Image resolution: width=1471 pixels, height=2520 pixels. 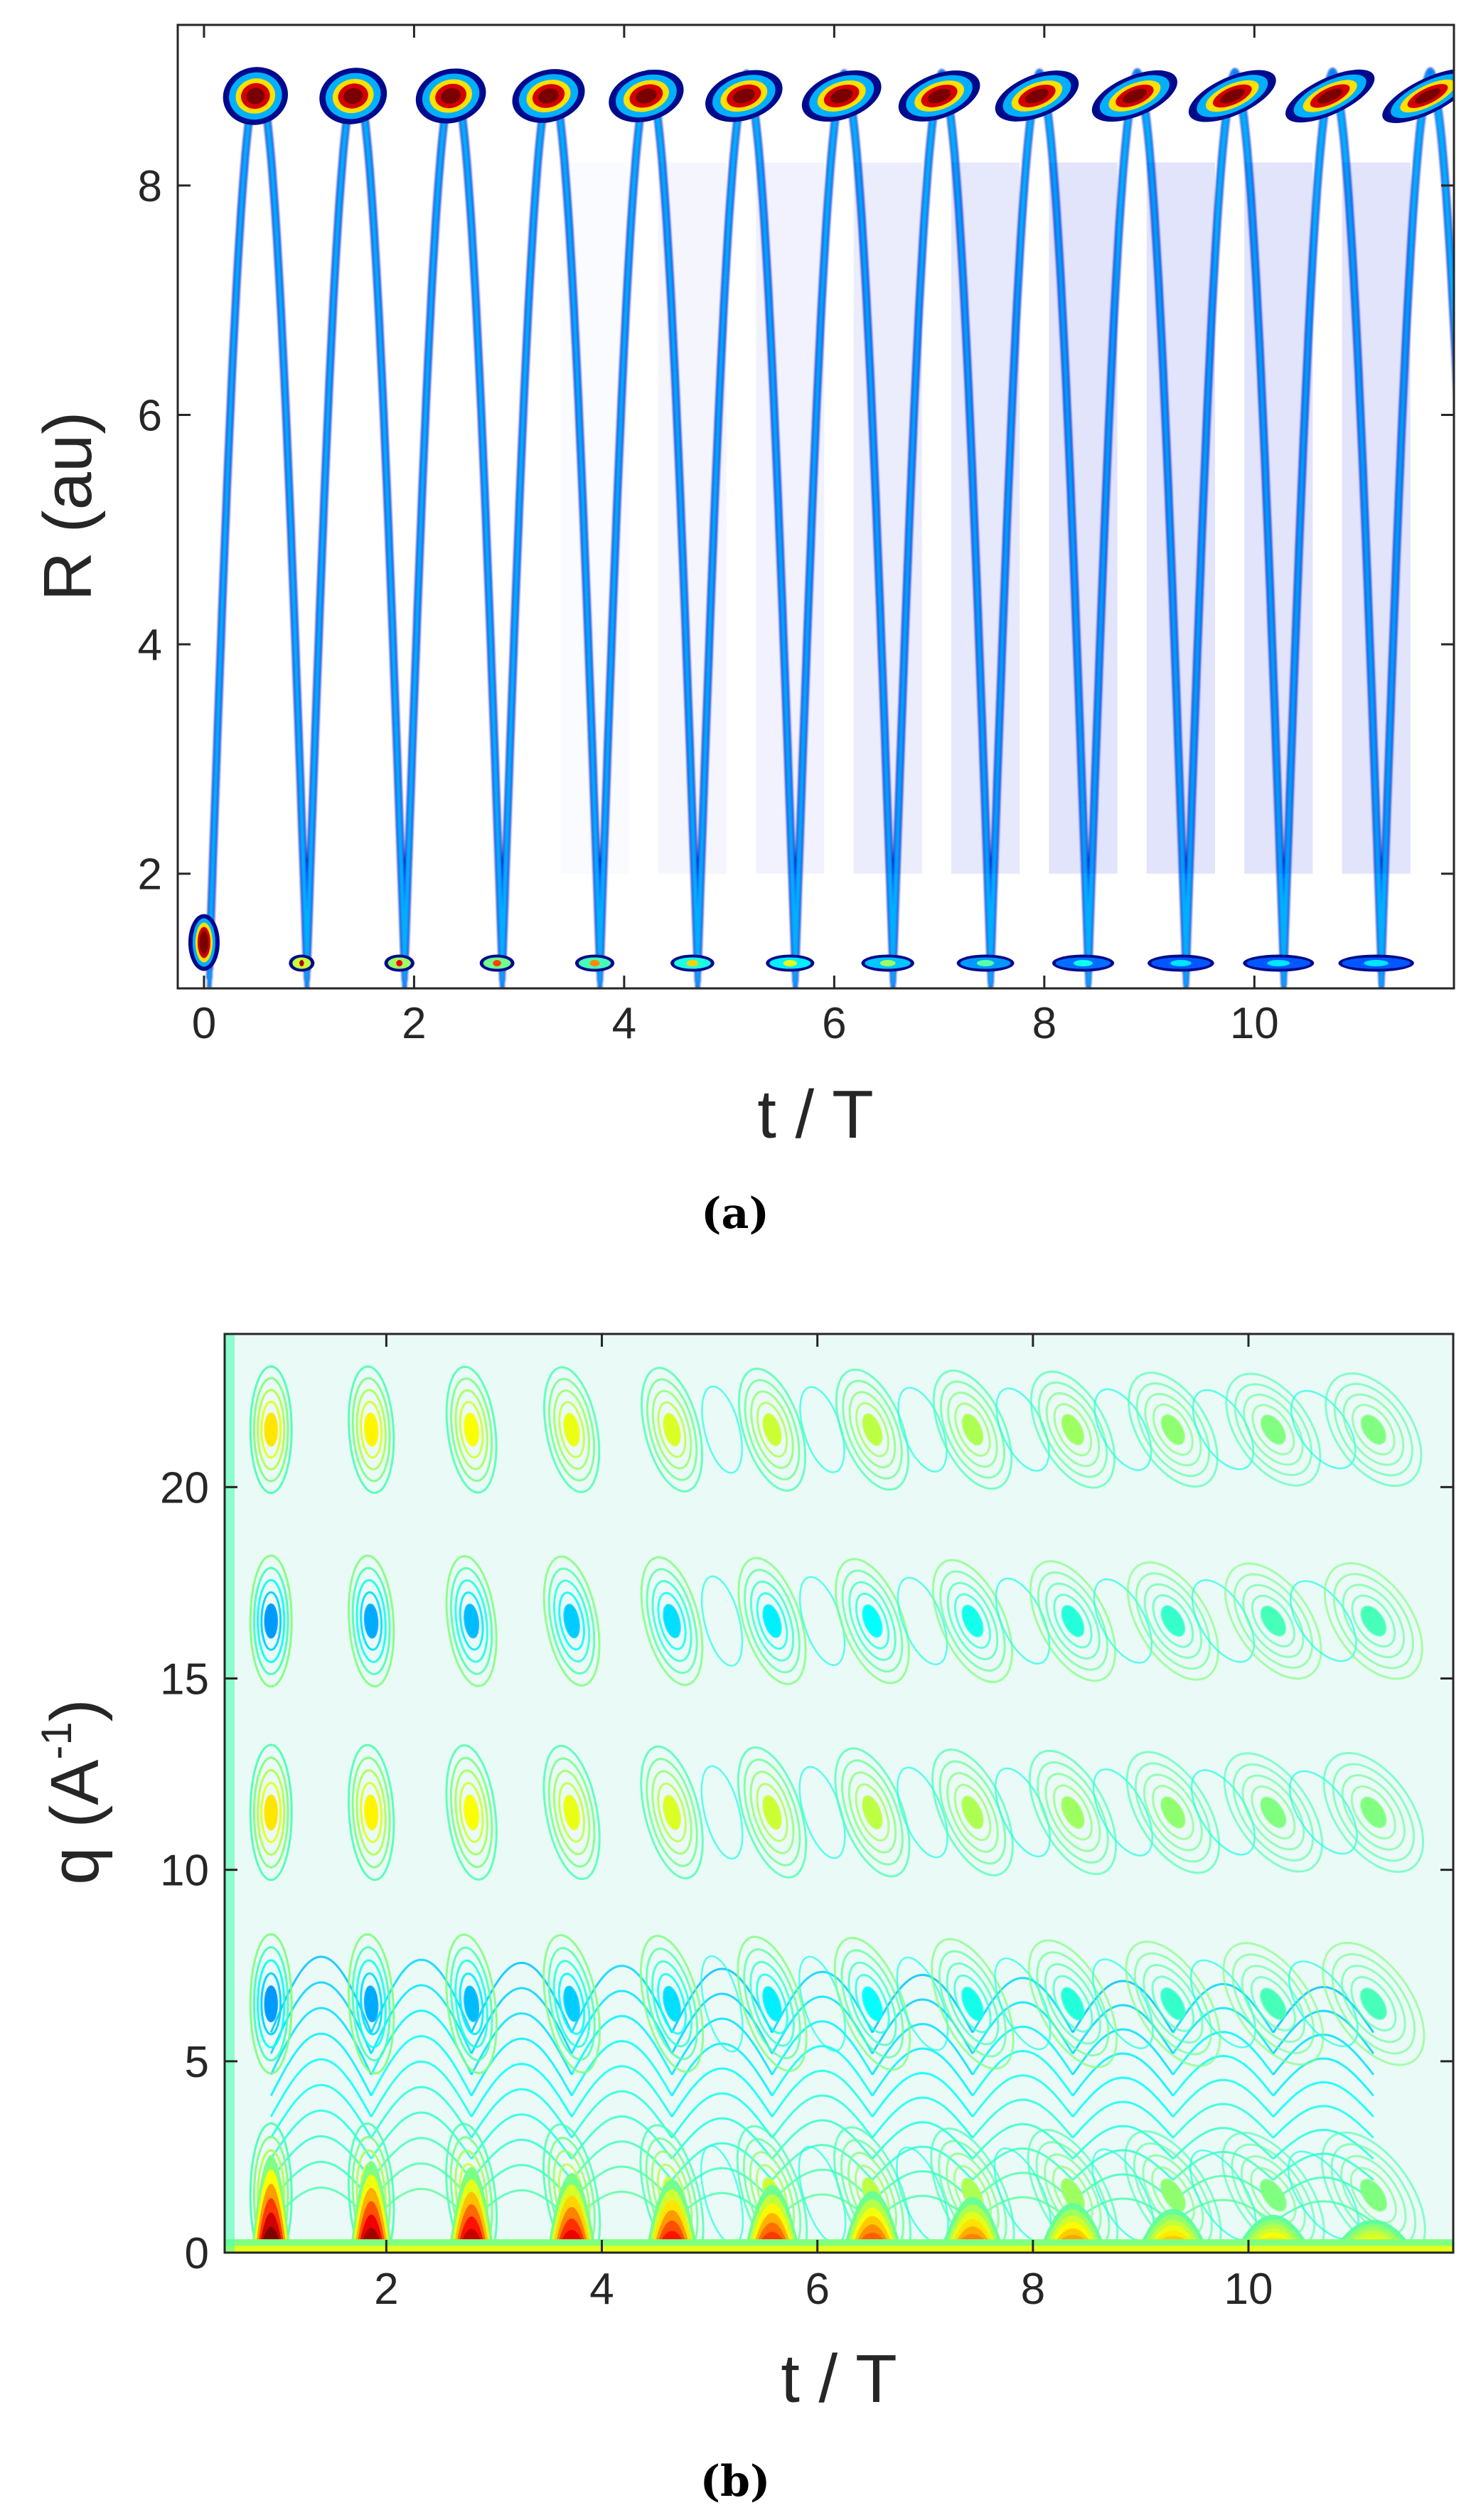 I want to click on panel-a-y-tick-label: 2, so click(x=150, y=874).